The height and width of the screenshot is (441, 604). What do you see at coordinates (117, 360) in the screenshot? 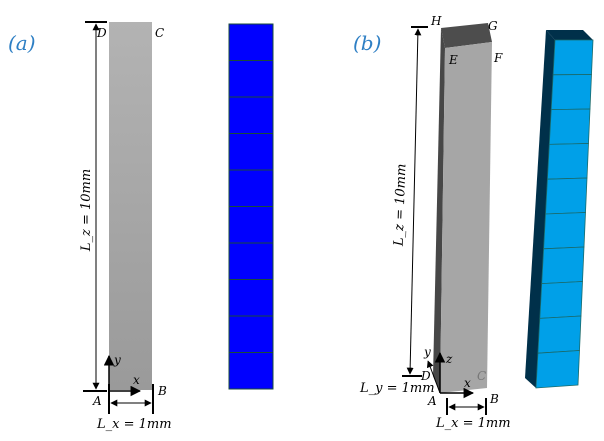
I see `axis-y-a: y` at bounding box center [117, 360].